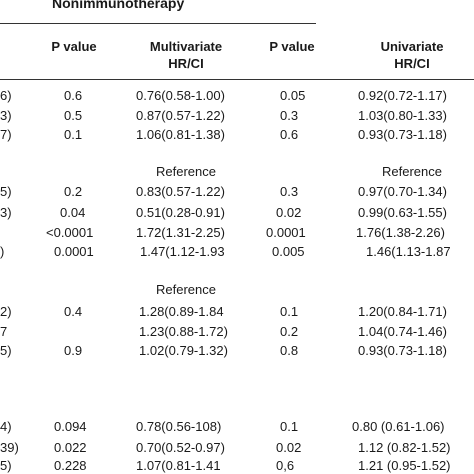 This screenshot has height=474, width=474. Describe the element at coordinates (6, 134) in the screenshot. I see `row-stub: 7)` at that location.